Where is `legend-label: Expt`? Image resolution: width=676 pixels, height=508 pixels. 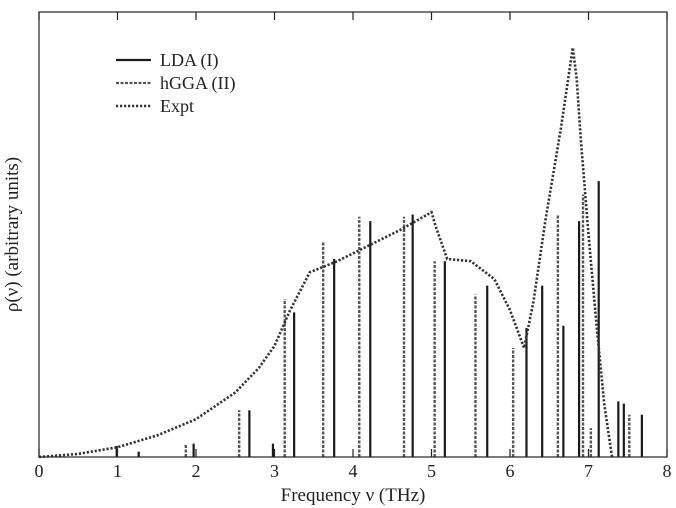 legend-label: Expt is located at coordinates (177, 106).